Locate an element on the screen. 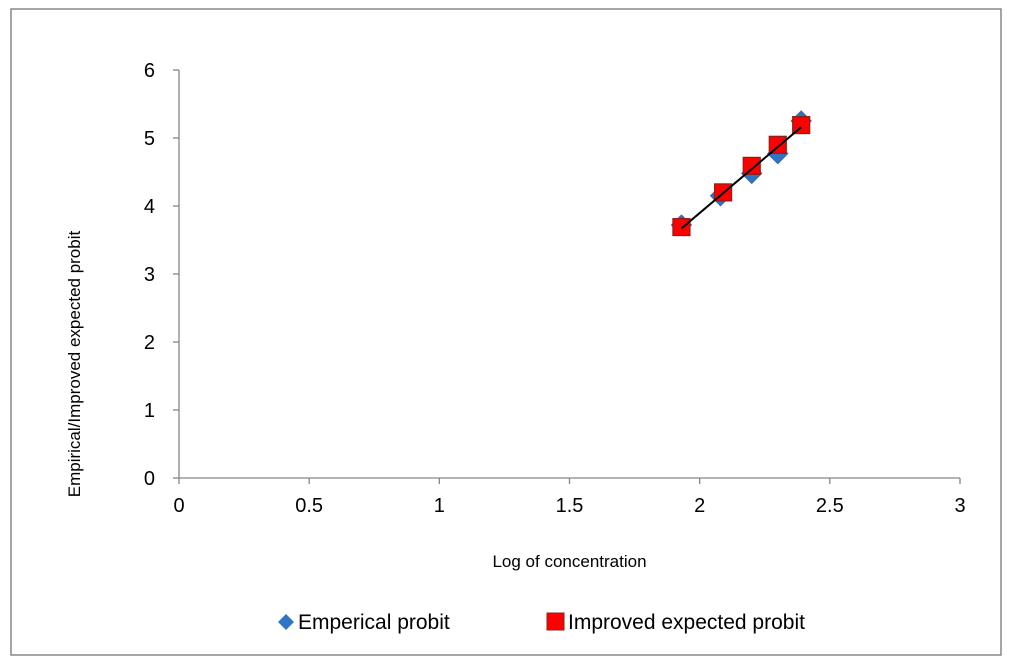 This screenshot has width=1013, height=669. x-tick-label: 2.5 is located at coordinates (830, 506).